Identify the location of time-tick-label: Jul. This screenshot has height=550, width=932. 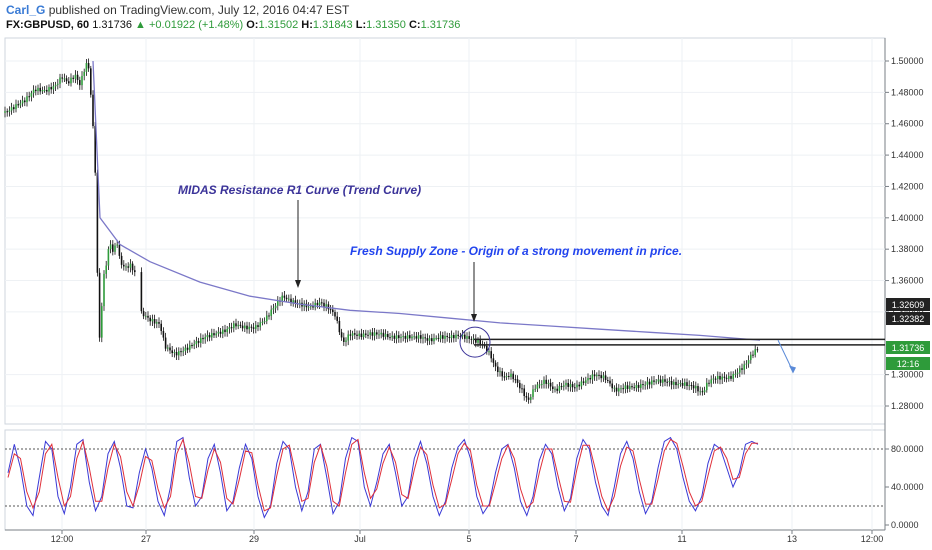
(360, 539).